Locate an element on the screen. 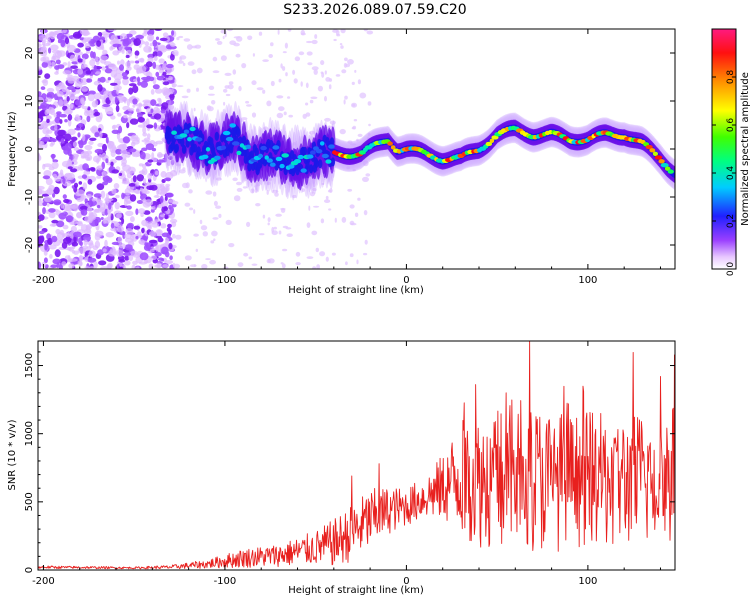 The width and height of the screenshot is (750, 600). x-tick-label: -200 is located at coordinates (43, 581).